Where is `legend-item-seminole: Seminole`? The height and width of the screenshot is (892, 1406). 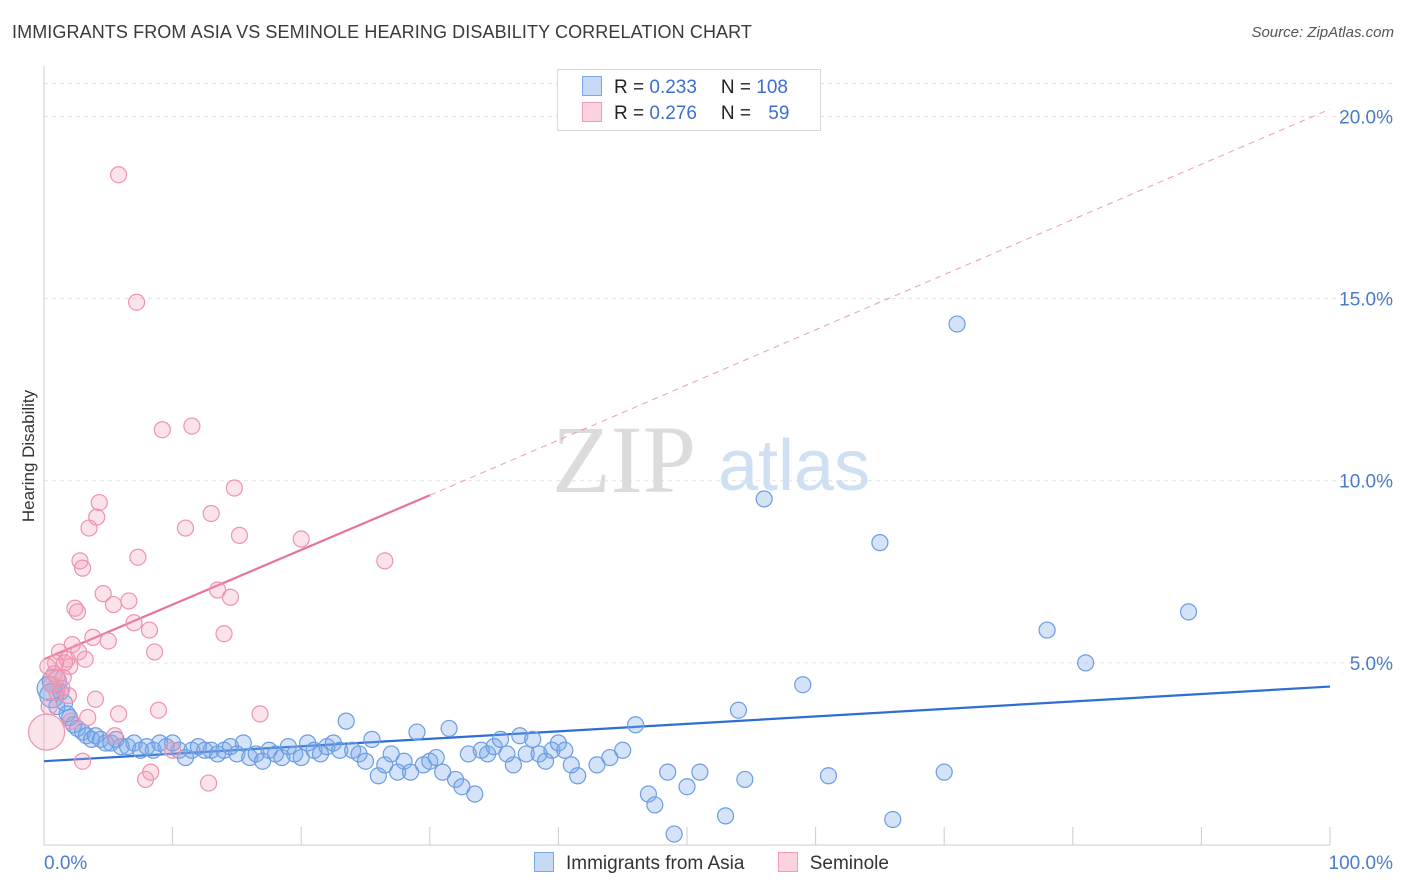 legend-item-seminole: Seminole is located at coordinates (833, 863).